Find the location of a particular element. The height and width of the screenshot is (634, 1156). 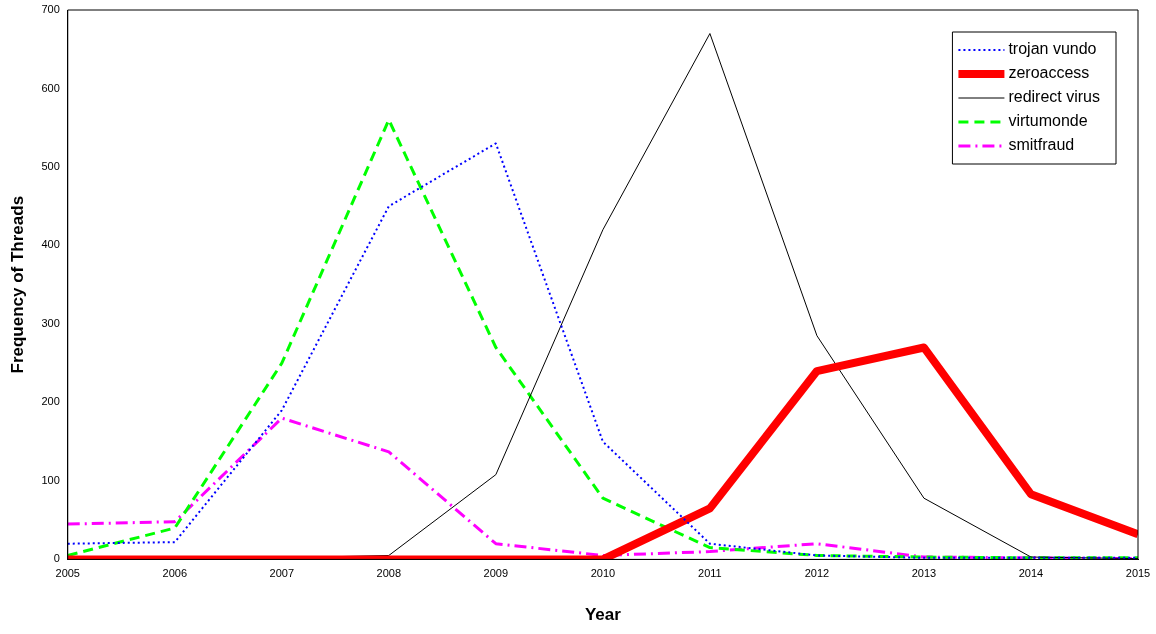

legend-label: redirect virus is located at coordinates (1054, 97).